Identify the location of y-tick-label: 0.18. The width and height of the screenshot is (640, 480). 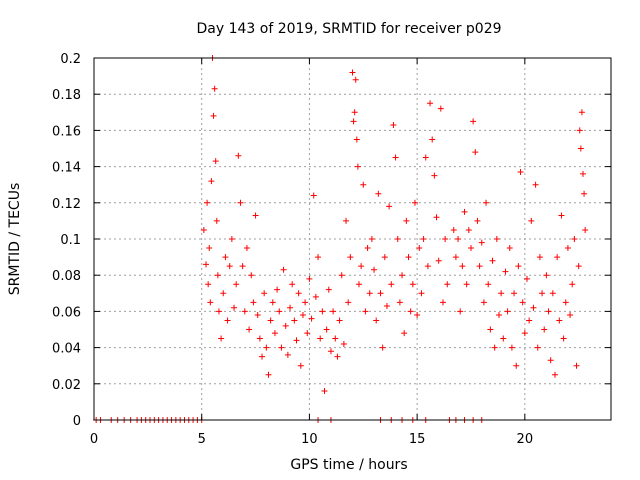
(66, 95).